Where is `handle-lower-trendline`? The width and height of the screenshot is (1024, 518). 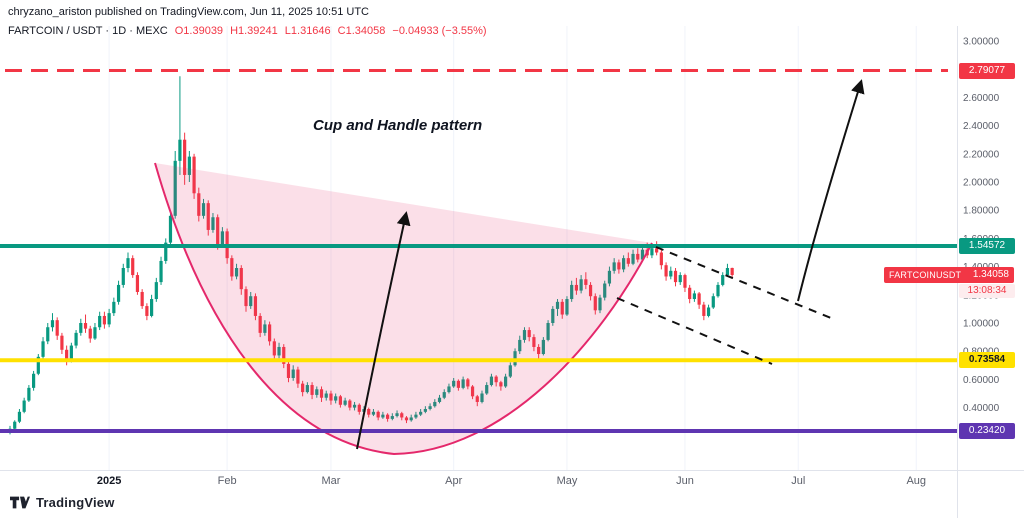
handle-lower-trendline is located at coordinates (694, 331).